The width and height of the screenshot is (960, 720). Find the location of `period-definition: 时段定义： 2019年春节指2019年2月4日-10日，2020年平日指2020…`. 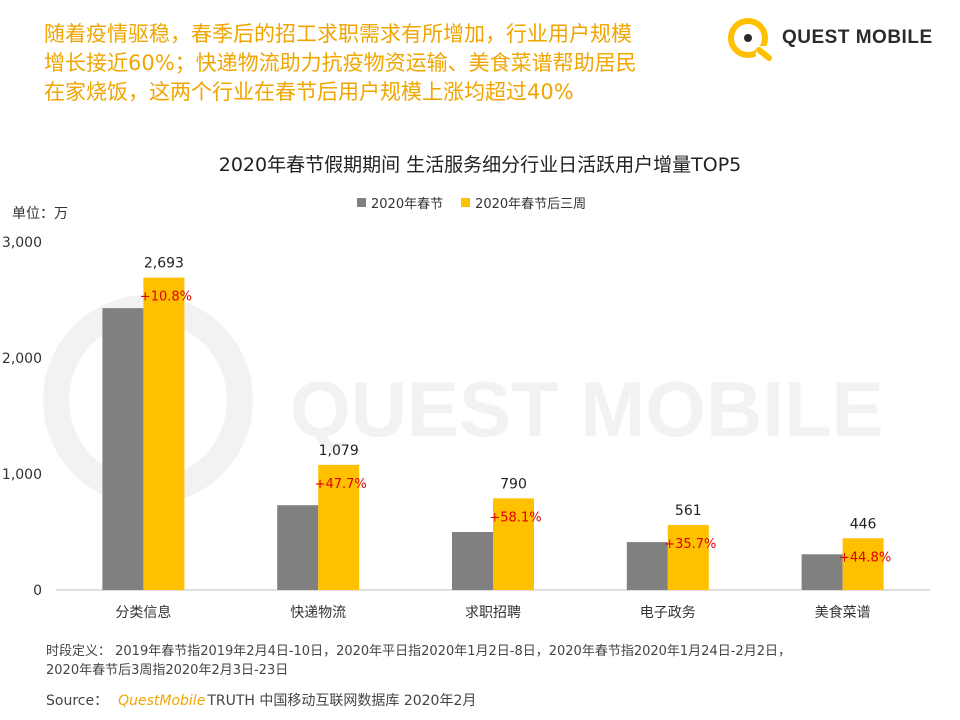

period-definition: 时段定义： 2019年春节指2019年2月4日-10日，2020年平日指2020… is located at coordinates (486, 661).